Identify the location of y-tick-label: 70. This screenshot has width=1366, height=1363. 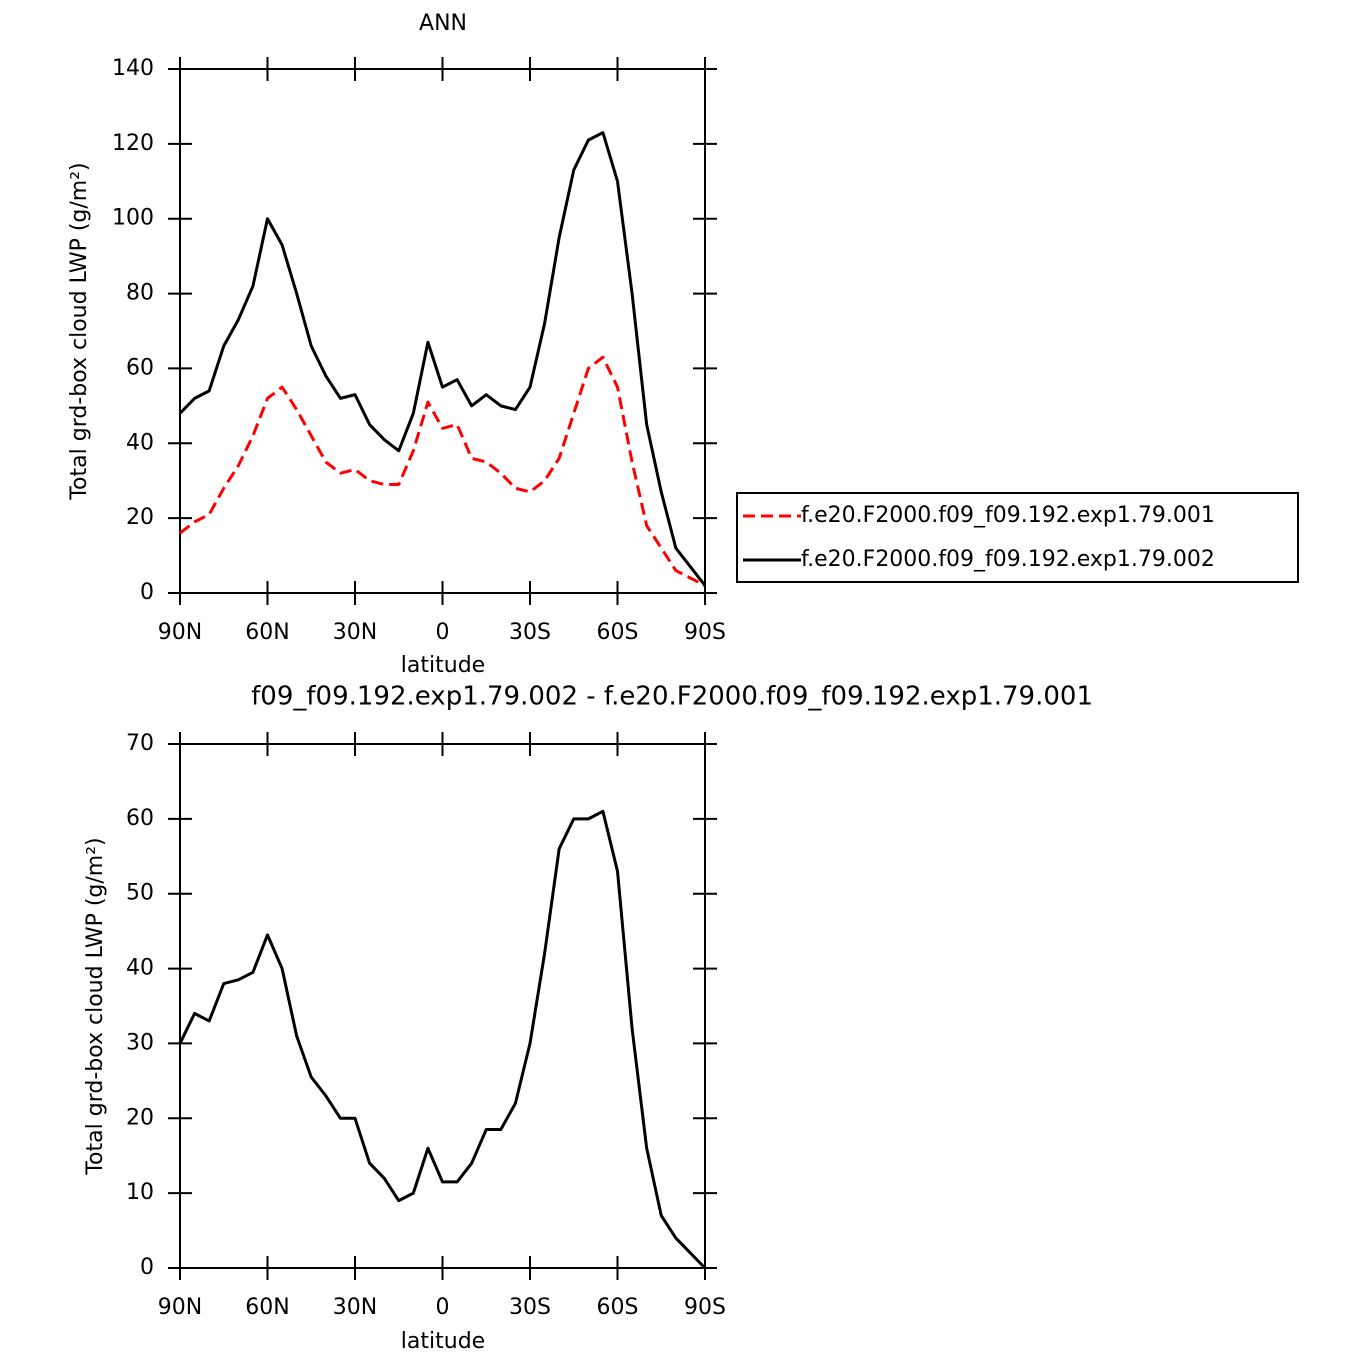
(140, 743).